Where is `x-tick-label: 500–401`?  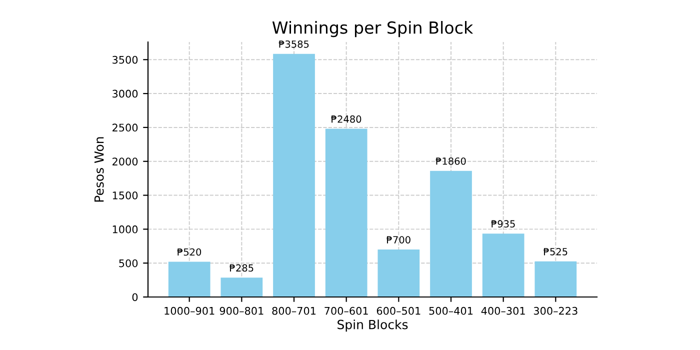
x-tick-label: 500–401 is located at coordinates (451, 310).